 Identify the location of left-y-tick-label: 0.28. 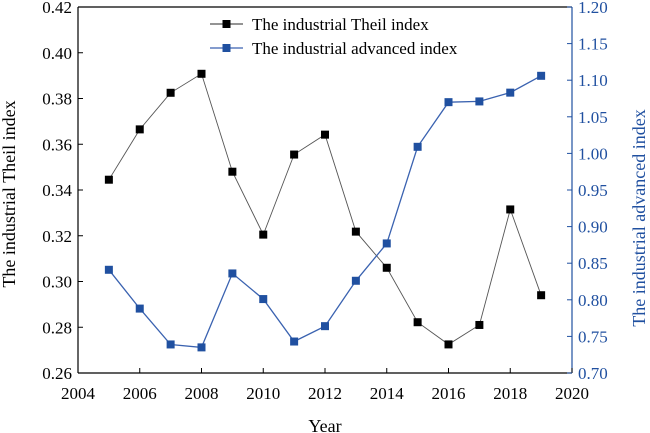
(57, 327).